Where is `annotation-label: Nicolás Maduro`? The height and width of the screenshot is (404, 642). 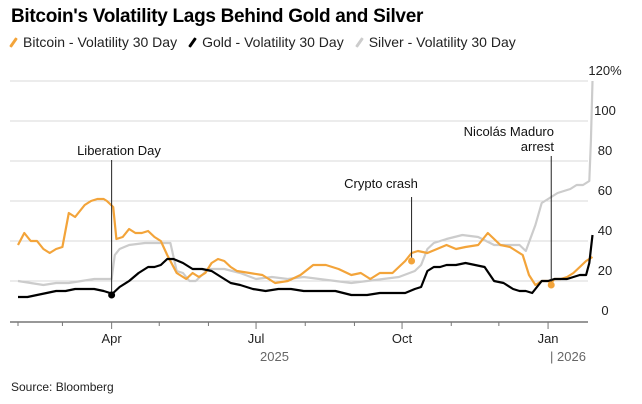 annotation-label: Nicolás Maduro is located at coordinates (509, 131).